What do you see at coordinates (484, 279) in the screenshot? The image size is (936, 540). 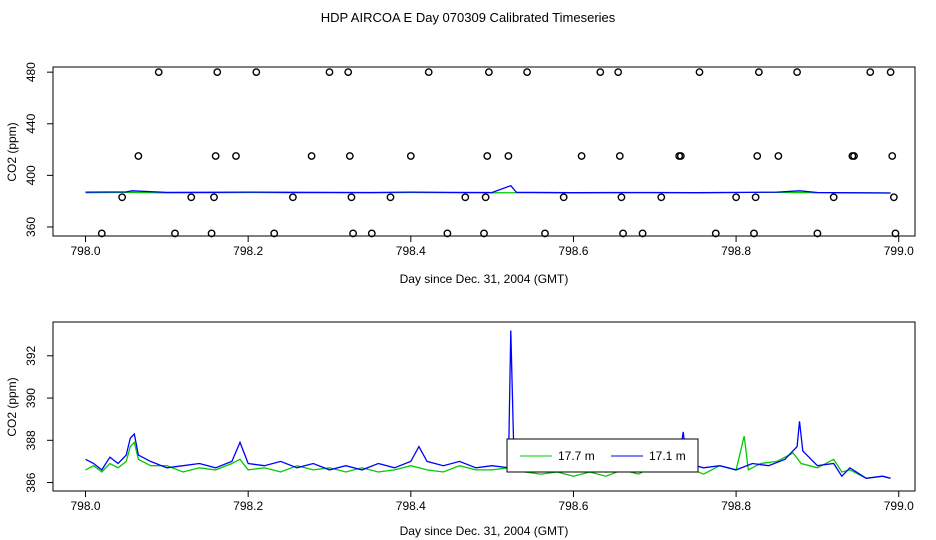 I see `panel-top-xlabel: Day since Dec. 31, 2004 (GMT)` at bounding box center [484, 279].